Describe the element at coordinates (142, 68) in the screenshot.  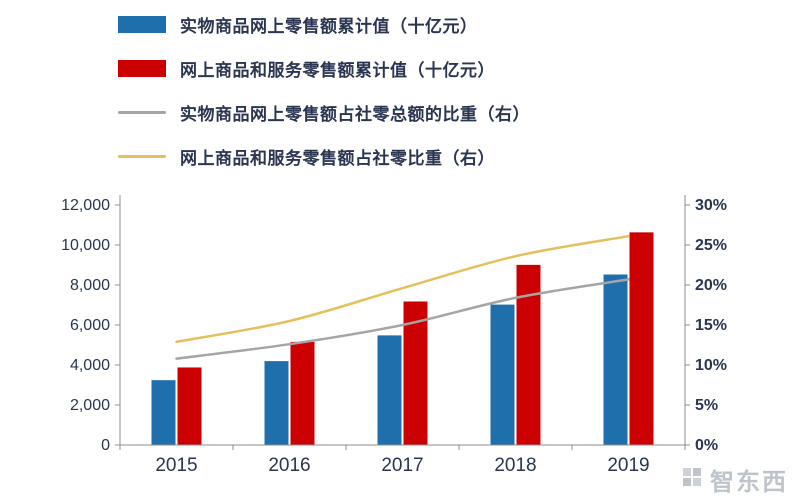
I see `legend-swatch-red-bar` at that location.